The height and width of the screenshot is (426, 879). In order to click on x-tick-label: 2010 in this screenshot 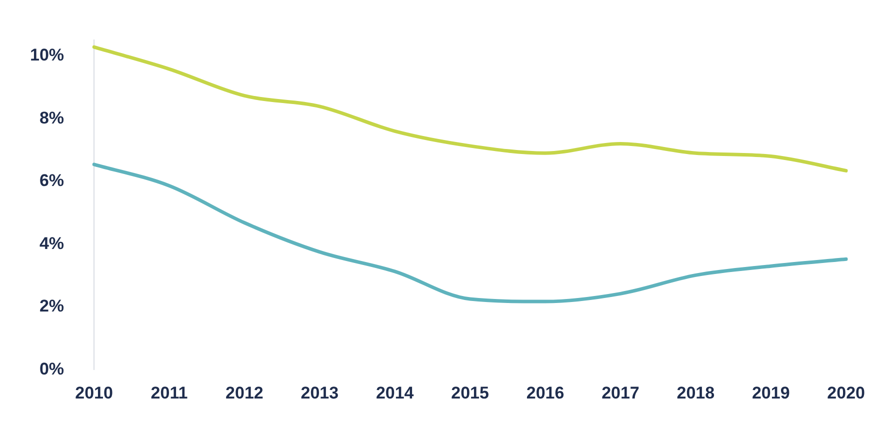, I will do `click(94, 392)`.